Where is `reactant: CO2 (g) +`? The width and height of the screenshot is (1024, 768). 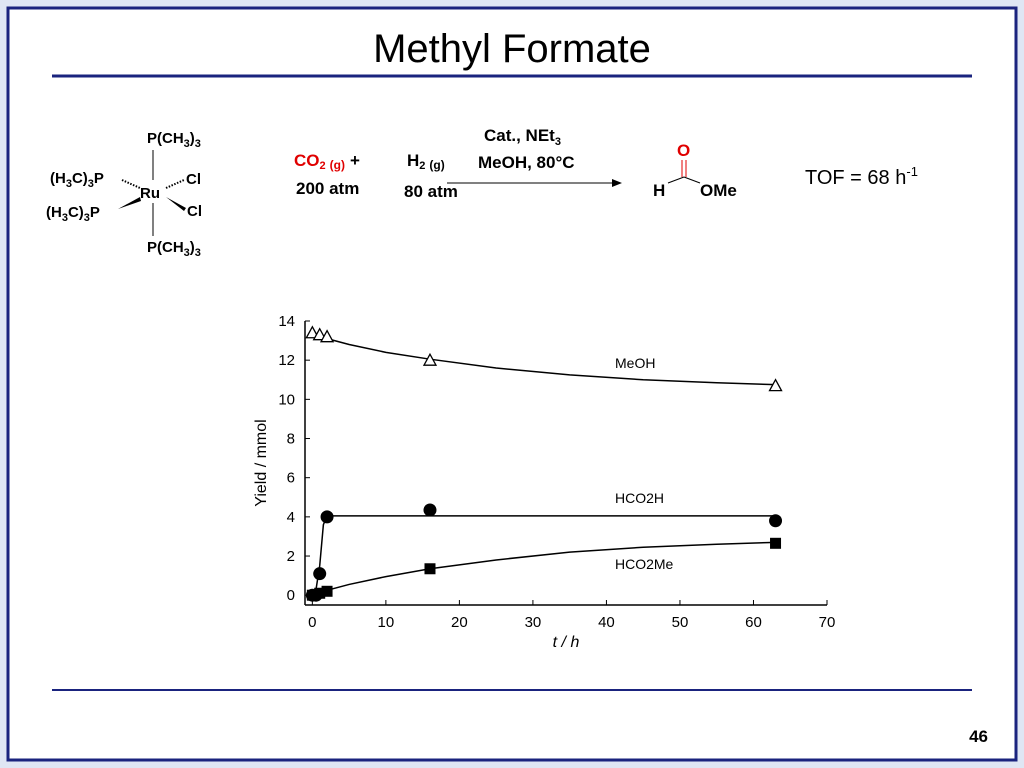 reactant: CO2 (g) + is located at coordinates (327, 161).